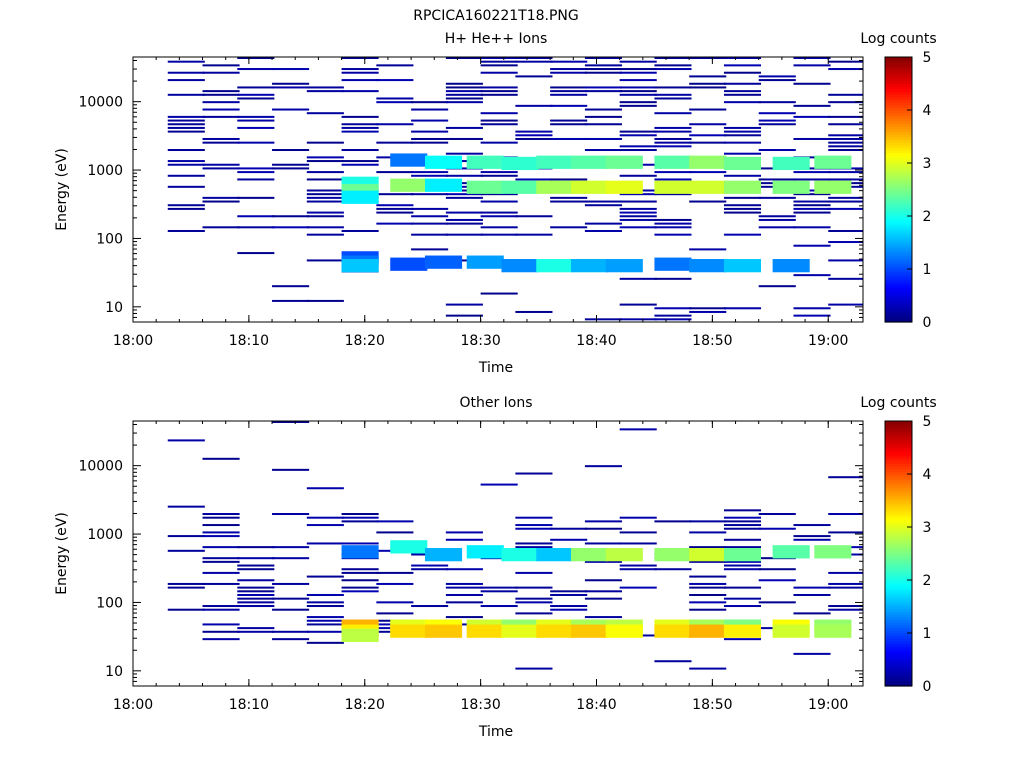 This screenshot has width=1024, height=768. Describe the element at coordinates (495, 403) in the screenshot. I see `panel-title: Other Ions` at that location.